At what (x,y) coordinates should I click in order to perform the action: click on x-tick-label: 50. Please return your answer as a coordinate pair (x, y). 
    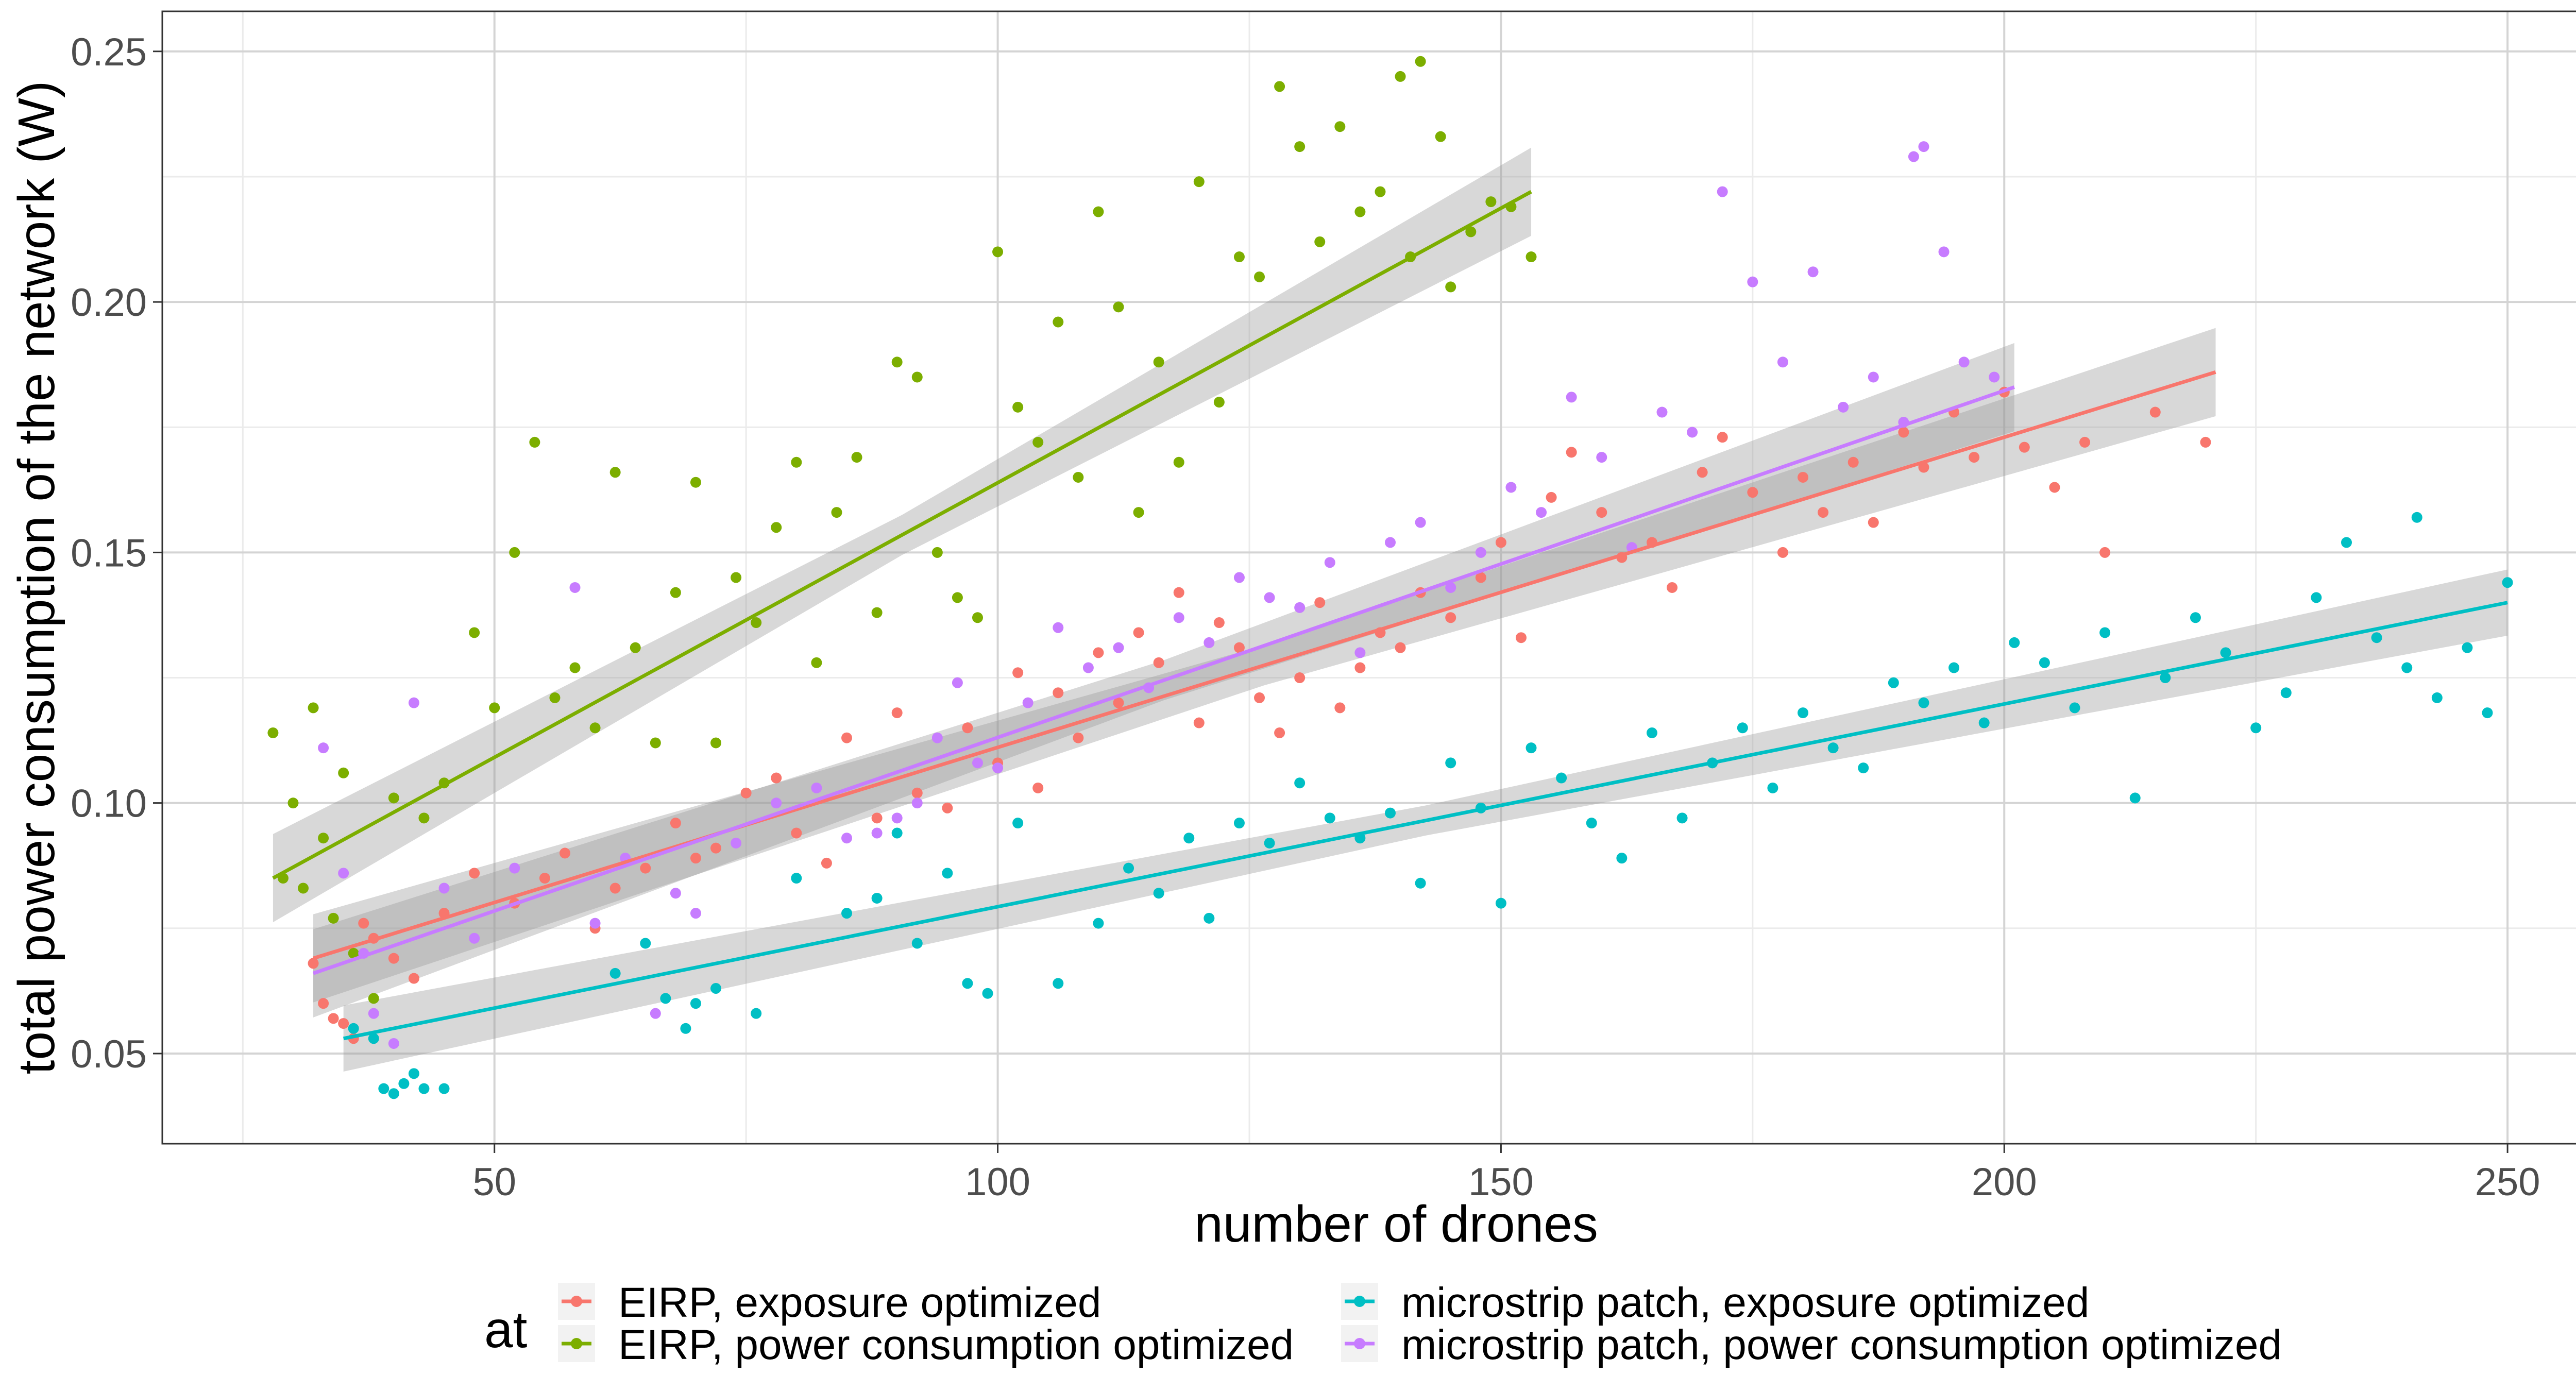
    Looking at the image, I should click on (494, 1182).